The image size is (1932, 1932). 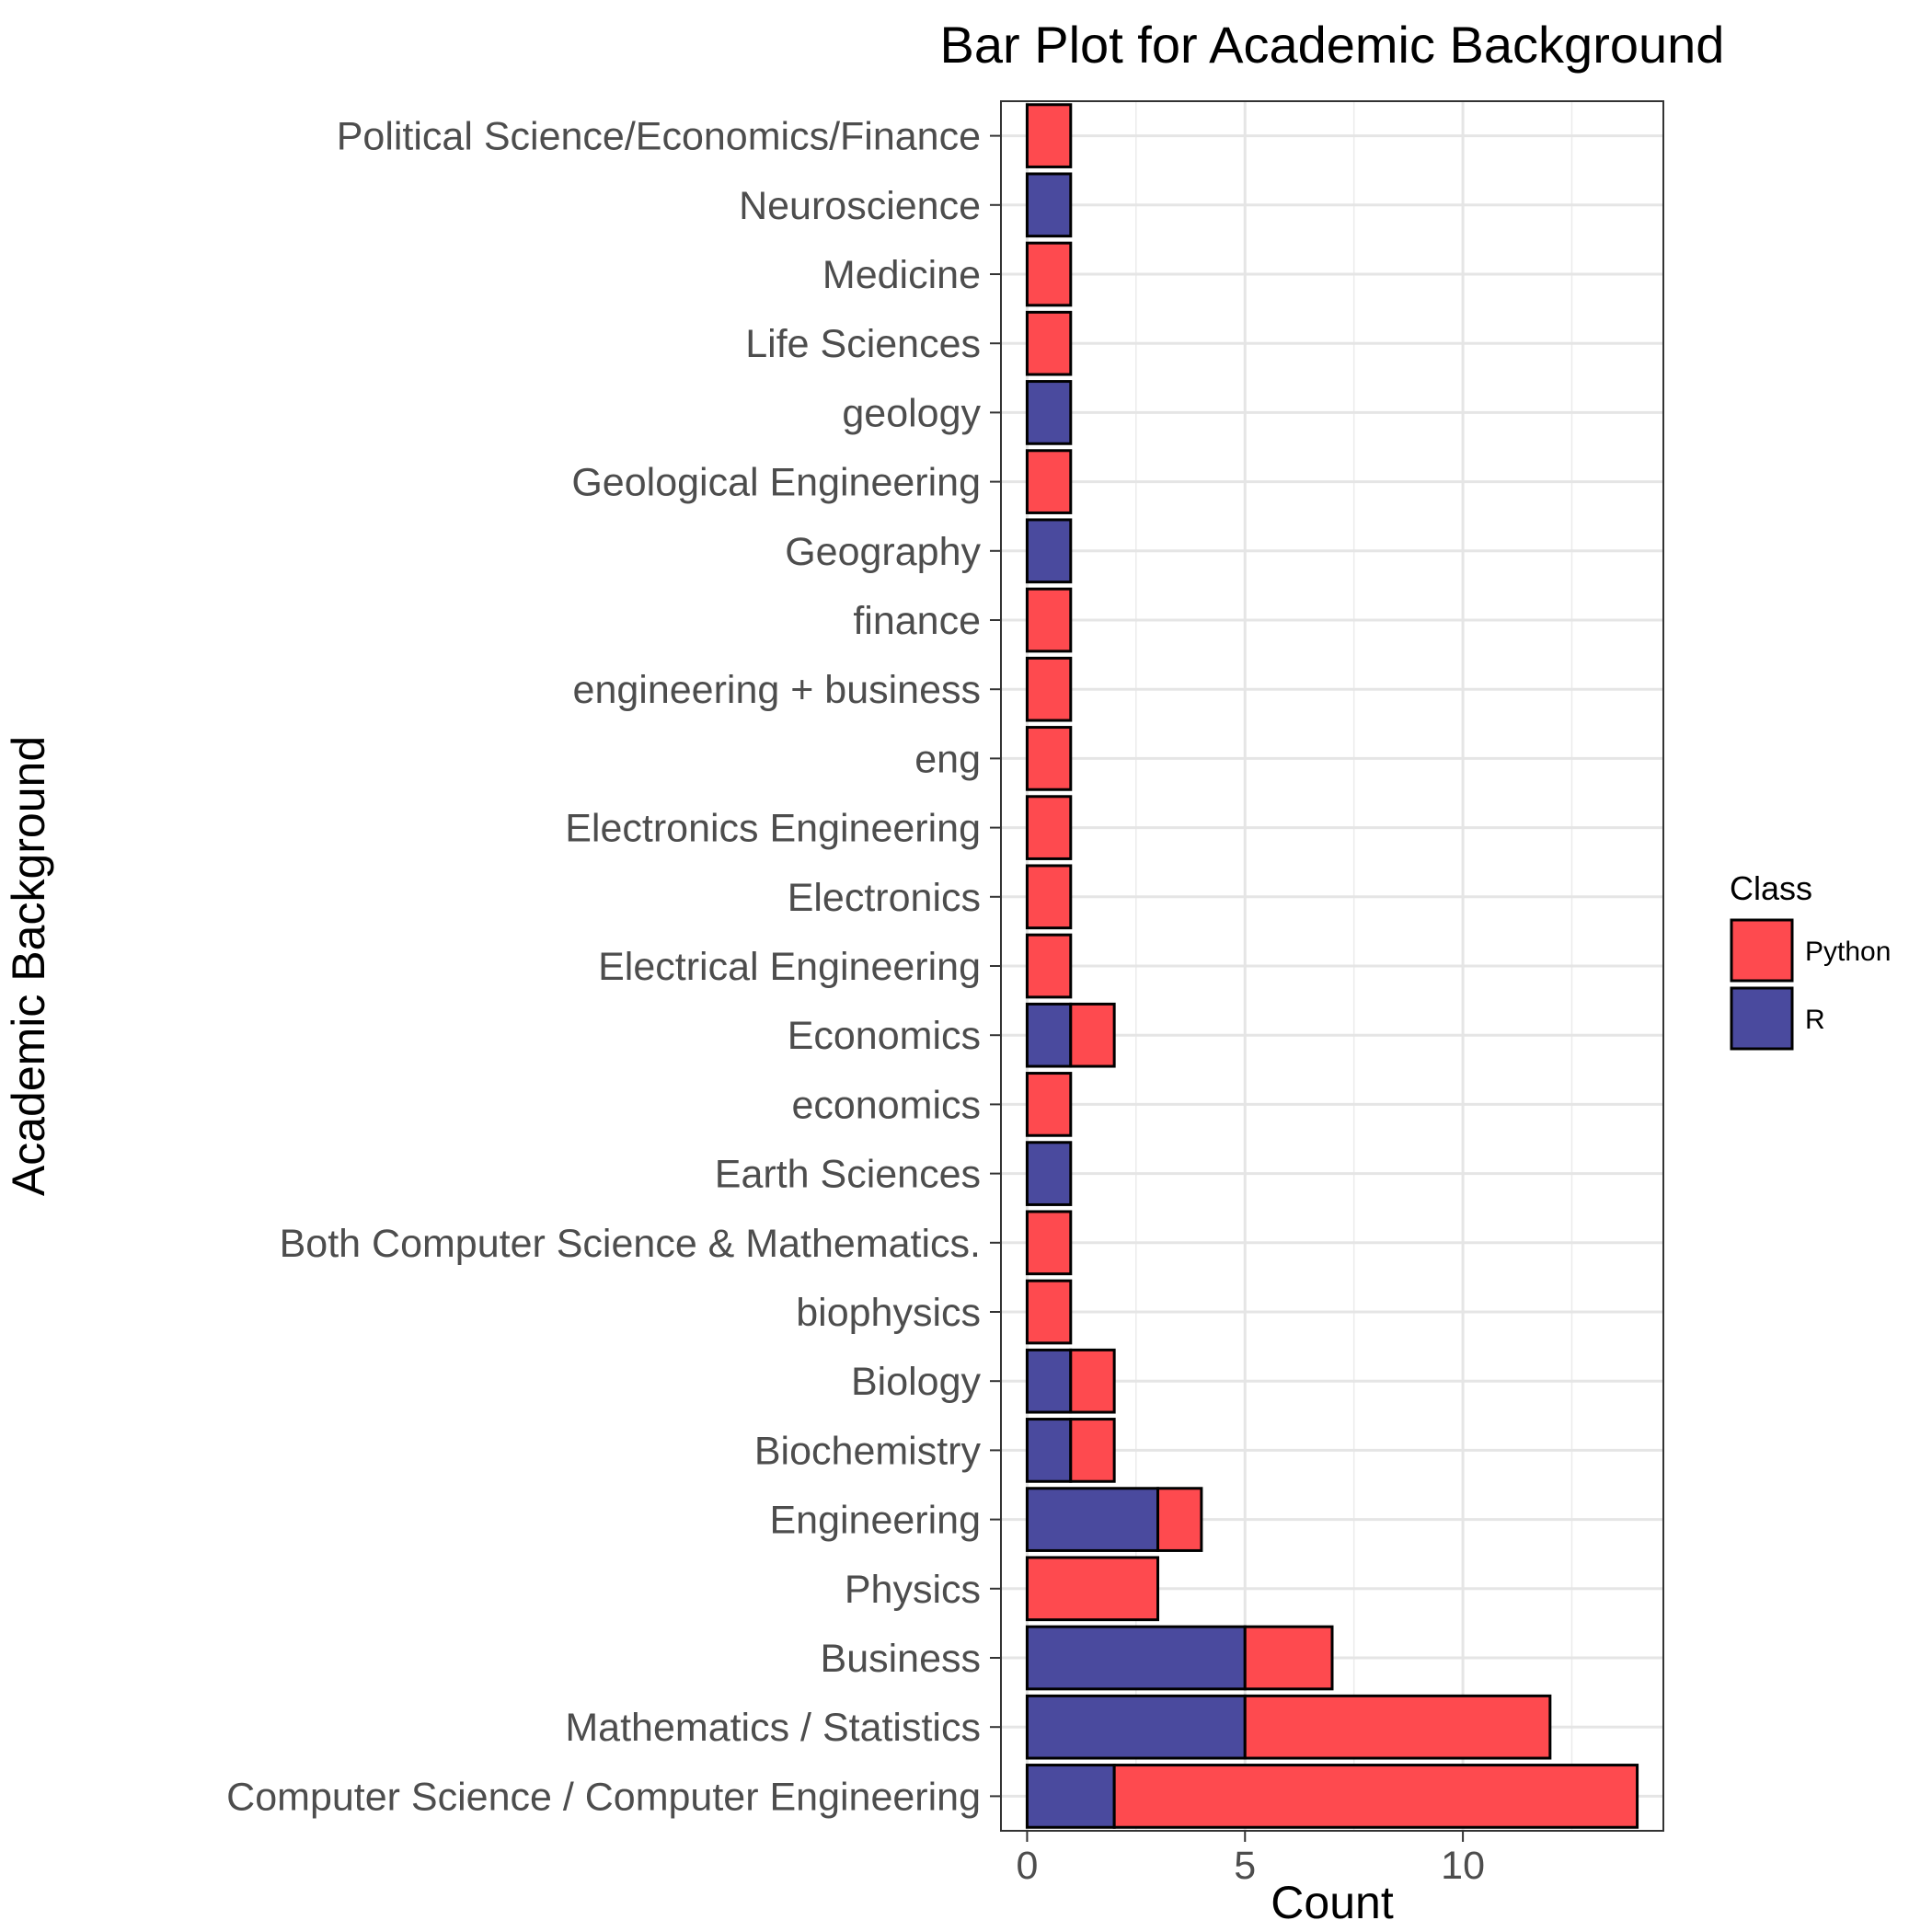 I want to click on legend-key-r, so click(x=1762, y=1018).